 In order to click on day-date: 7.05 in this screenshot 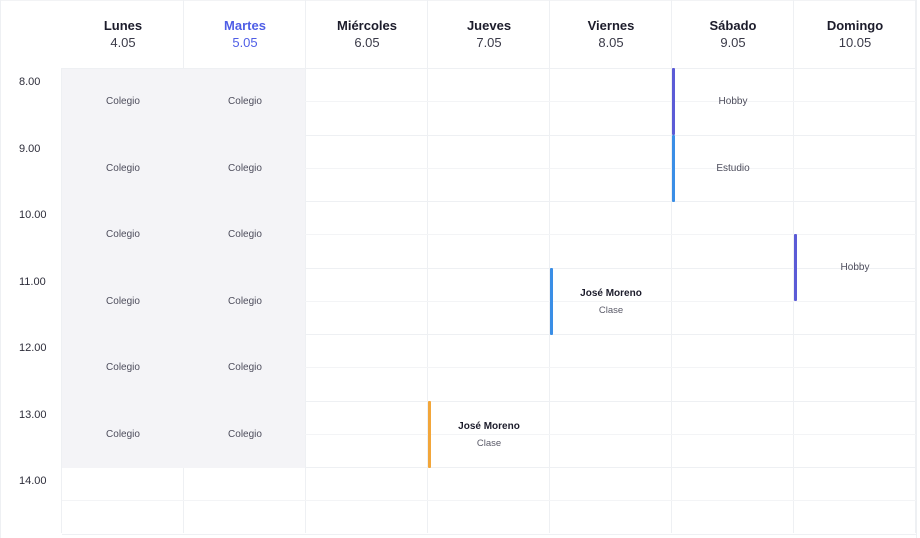, I will do `click(489, 42)`.